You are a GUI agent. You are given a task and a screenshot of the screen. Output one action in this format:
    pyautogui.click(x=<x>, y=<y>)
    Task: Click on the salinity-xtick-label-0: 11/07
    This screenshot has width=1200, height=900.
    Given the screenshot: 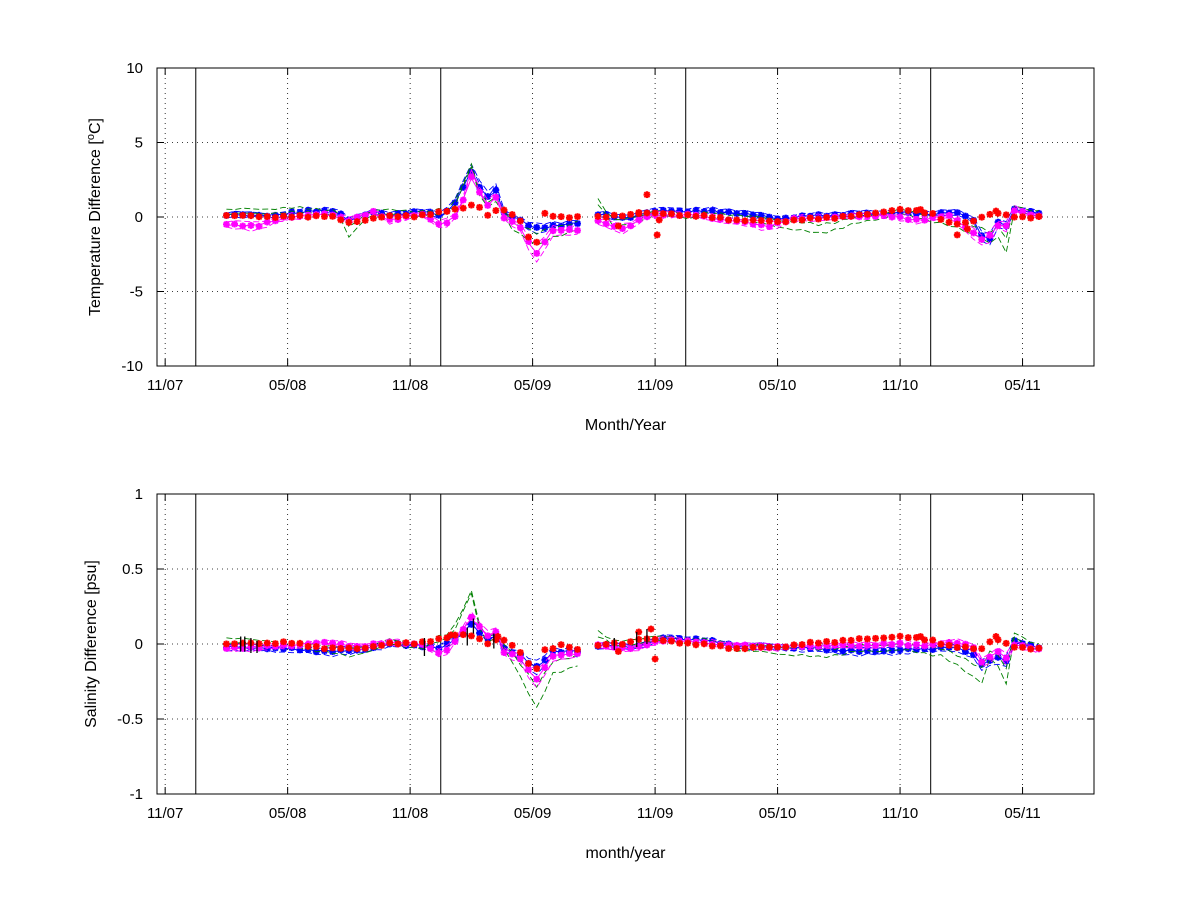 What is the action you would take?
    pyautogui.click(x=165, y=813)
    